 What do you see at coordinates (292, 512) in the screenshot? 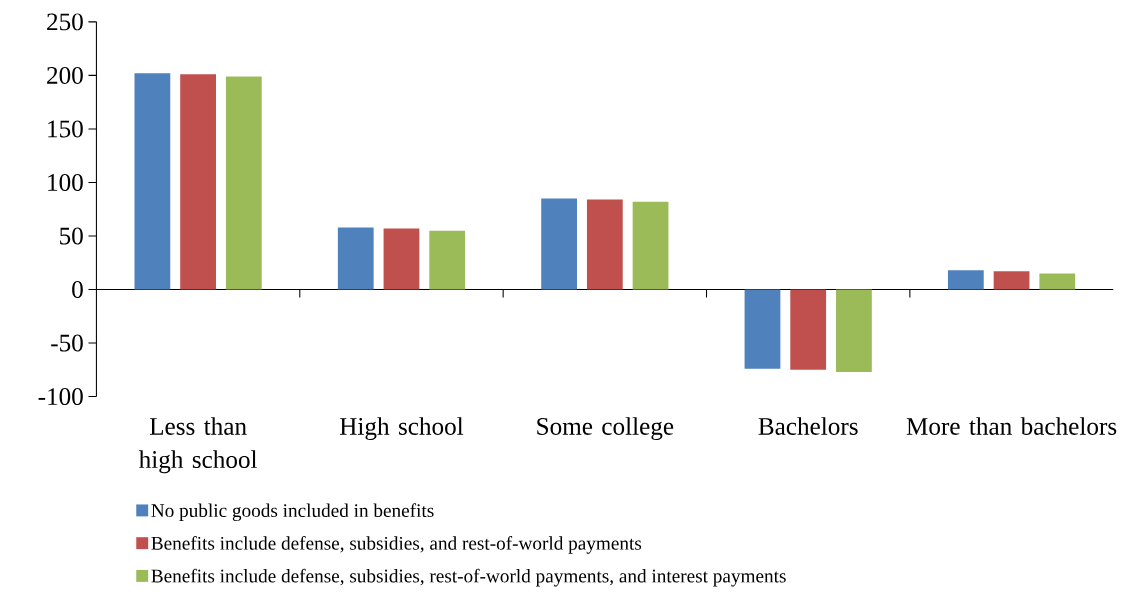
I see `legend-label: No public goods included in benefits` at bounding box center [292, 512].